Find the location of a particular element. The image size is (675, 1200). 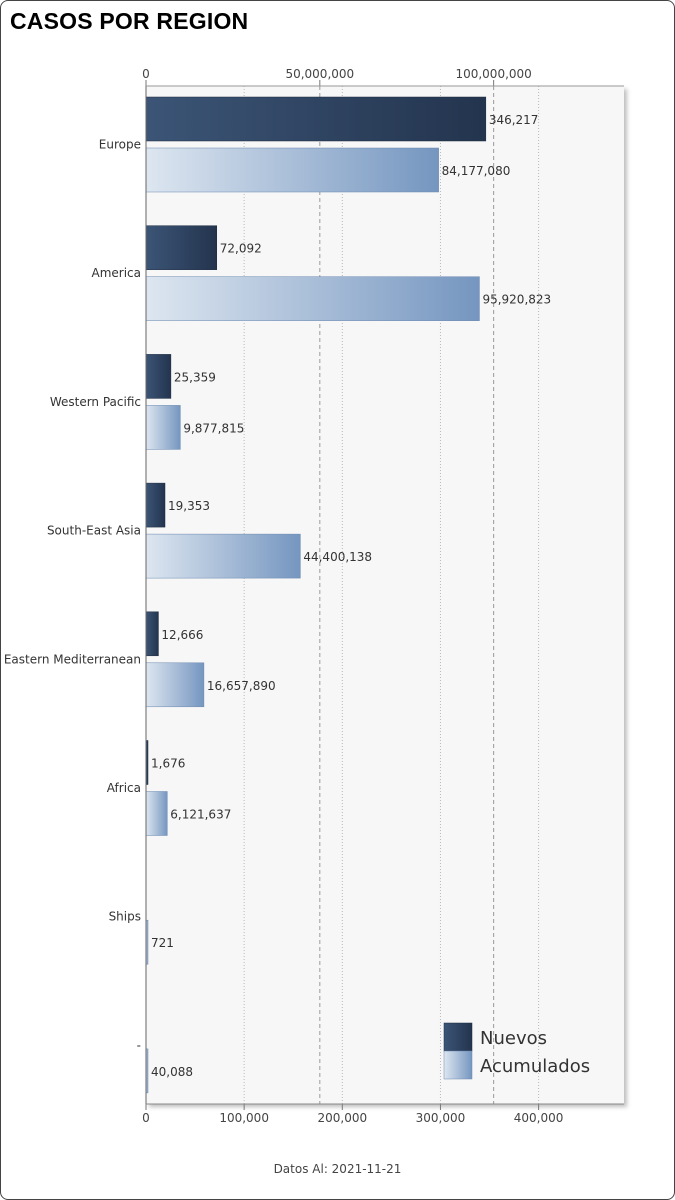

page-title: CASOS POR REGION is located at coordinates (129, 21).